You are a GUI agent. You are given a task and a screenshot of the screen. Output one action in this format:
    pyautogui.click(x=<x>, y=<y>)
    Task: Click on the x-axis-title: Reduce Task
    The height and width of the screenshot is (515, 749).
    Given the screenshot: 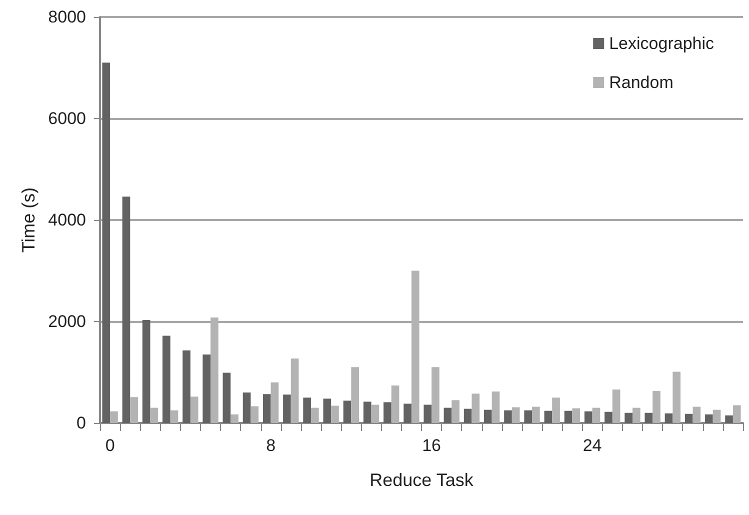 What is the action you would take?
    pyautogui.click(x=422, y=480)
    